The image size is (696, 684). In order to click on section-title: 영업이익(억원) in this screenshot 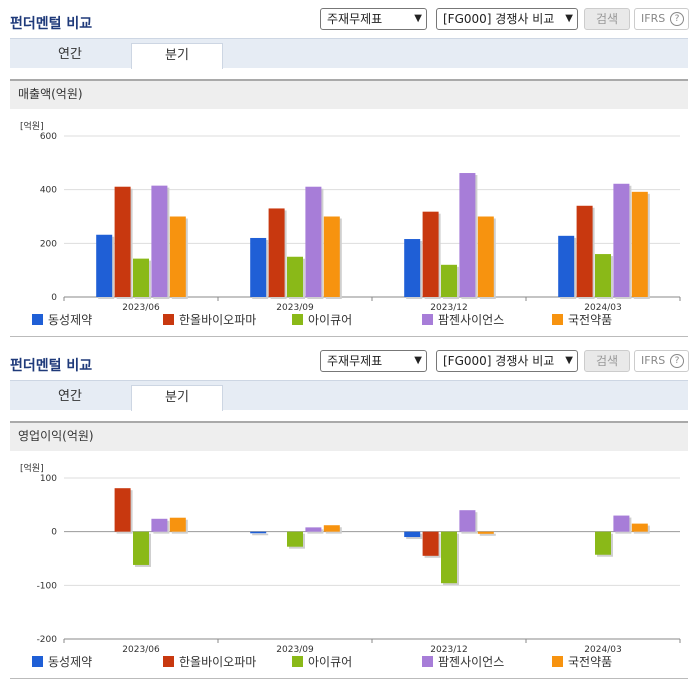, I will do `click(349, 436)`.